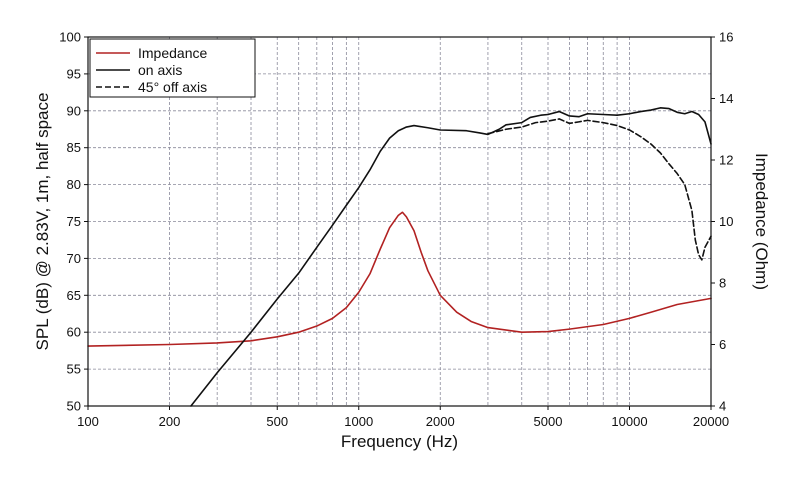 The width and height of the screenshot is (800, 480). I want to click on y-tick-label: 75, so click(74, 221).